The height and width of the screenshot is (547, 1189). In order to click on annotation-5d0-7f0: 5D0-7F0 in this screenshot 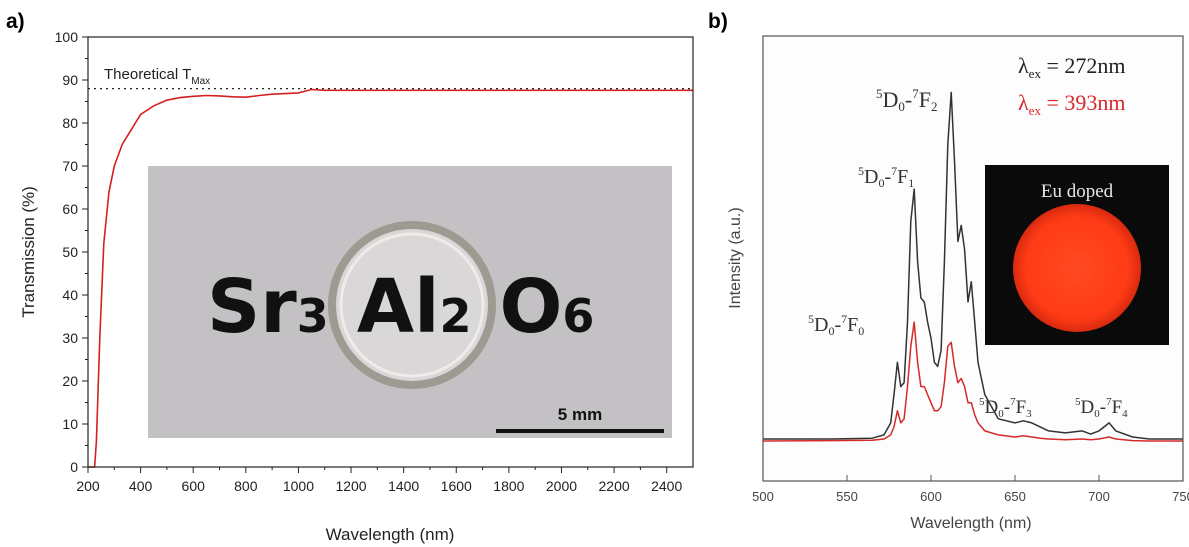, I will do `click(836, 325)`.